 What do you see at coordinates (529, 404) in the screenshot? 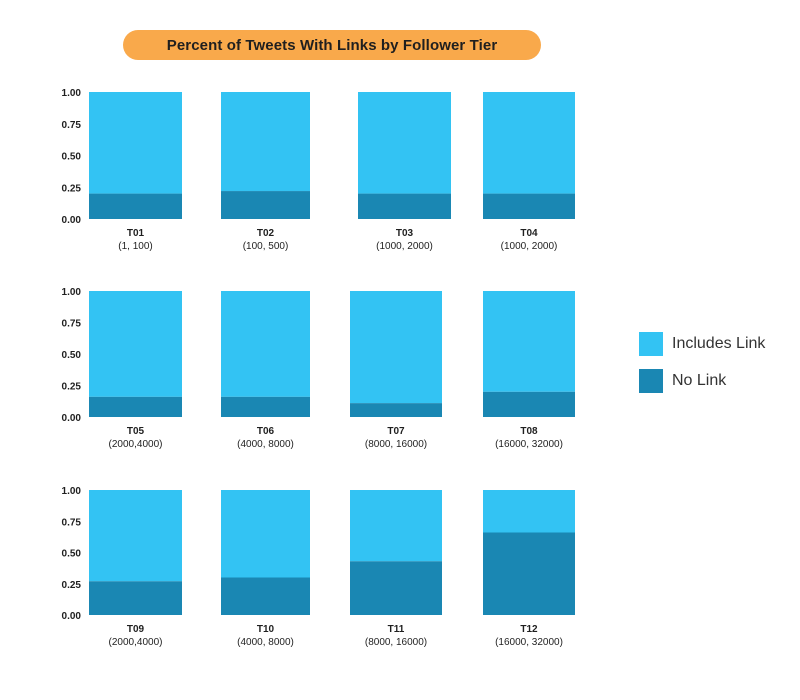
I see `bar-no-link-t08` at bounding box center [529, 404].